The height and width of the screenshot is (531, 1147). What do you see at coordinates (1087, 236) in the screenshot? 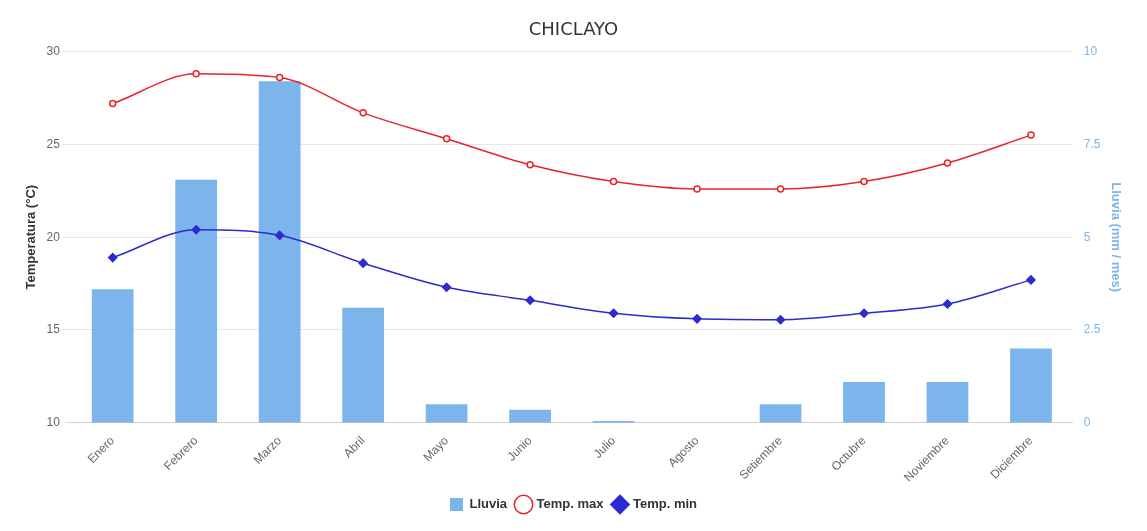
I see `y2-tick-label: 5` at bounding box center [1087, 236].